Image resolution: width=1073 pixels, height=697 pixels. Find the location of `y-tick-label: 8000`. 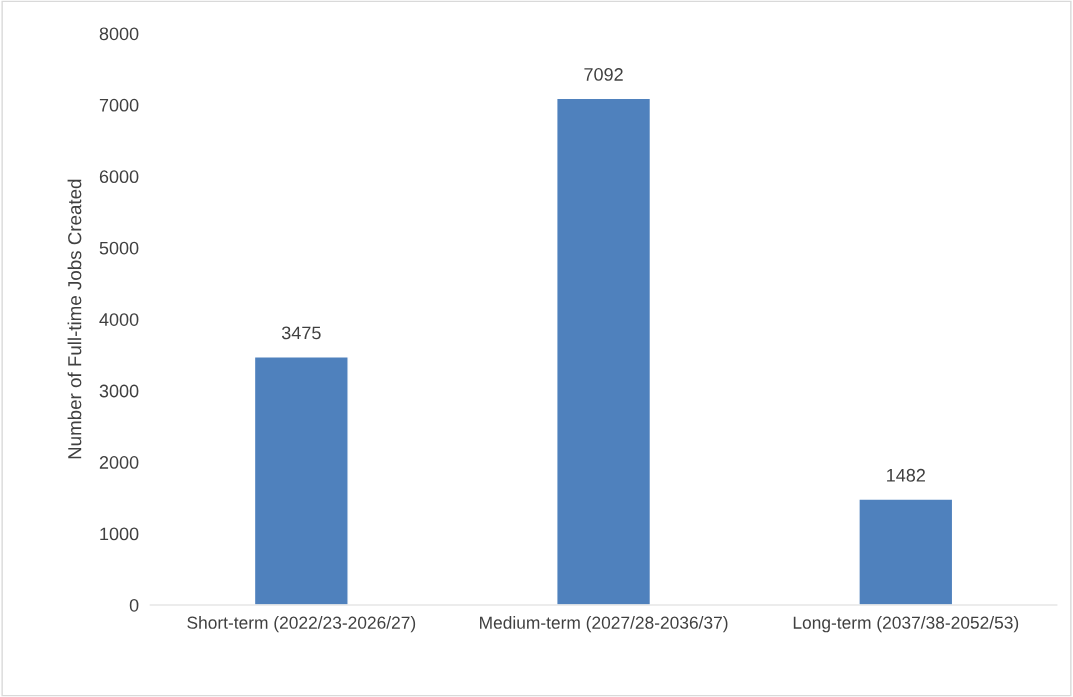

y-tick-label: 8000 is located at coordinates (119, 34).